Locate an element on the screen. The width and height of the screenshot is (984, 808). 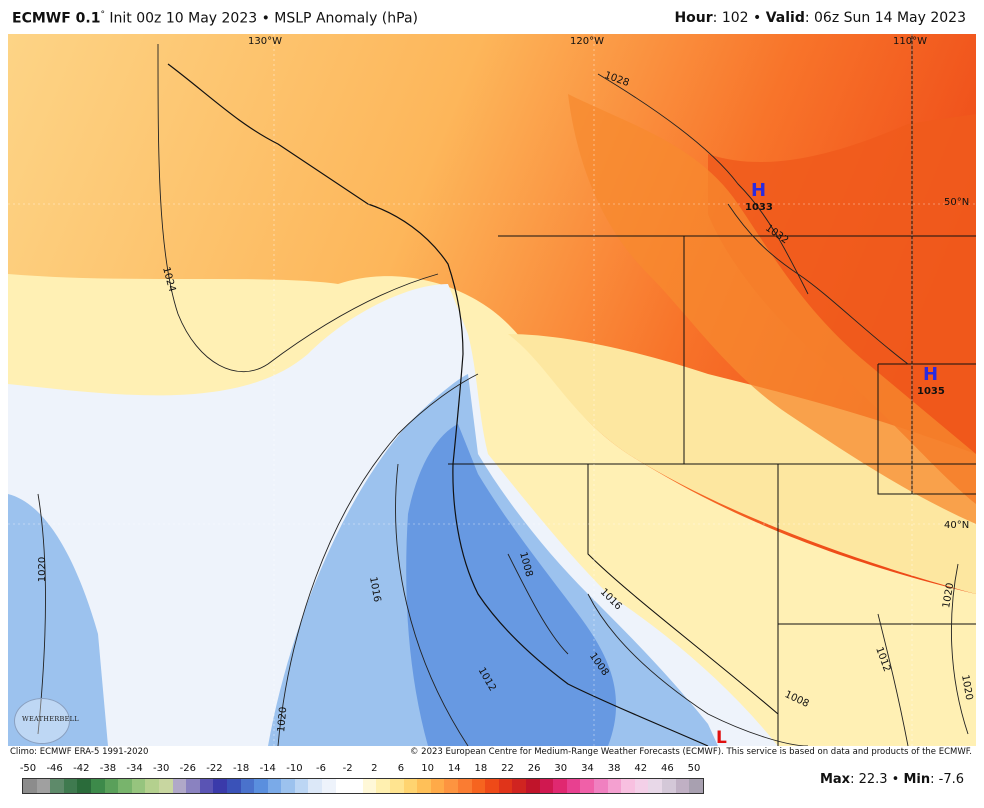
colorbar-tick-label: 14 is located at coordinates (454, 768).